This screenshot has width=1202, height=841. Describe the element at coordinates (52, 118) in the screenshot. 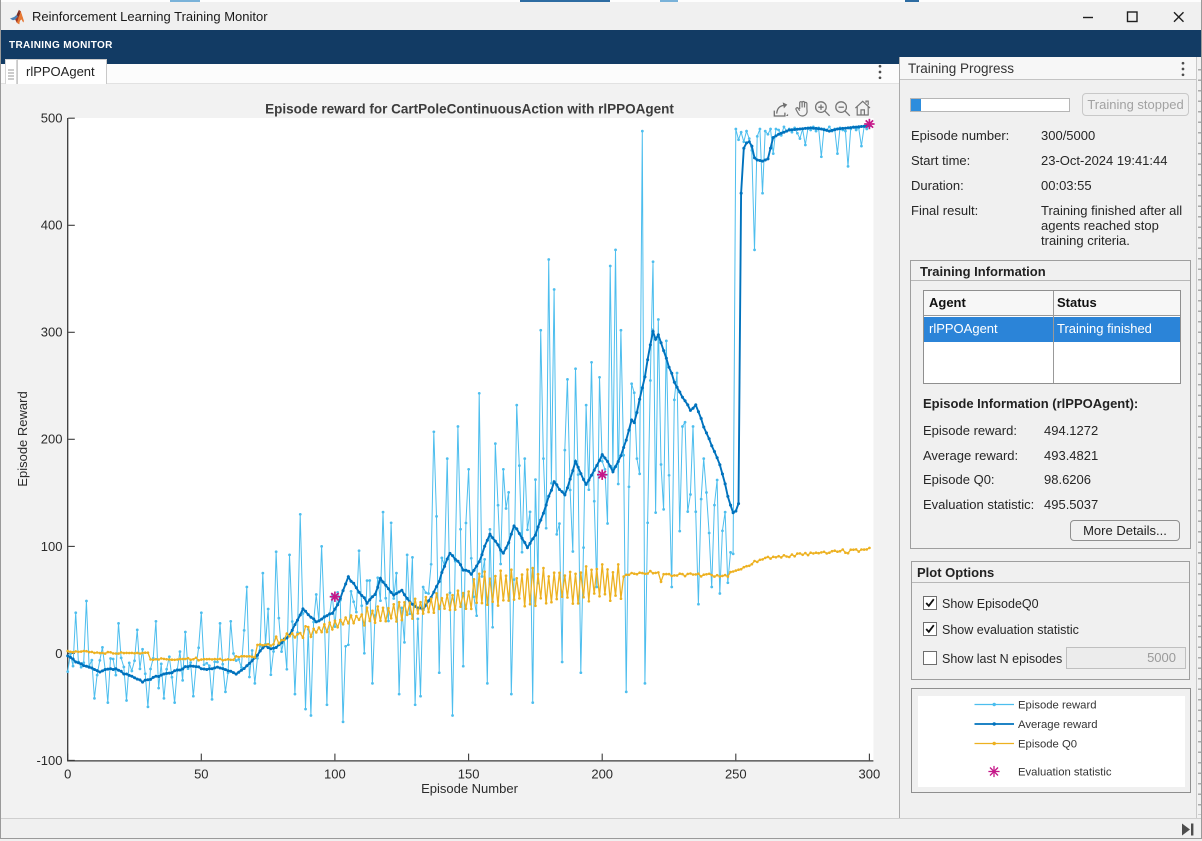

I see `svg-text: 500` at that location.